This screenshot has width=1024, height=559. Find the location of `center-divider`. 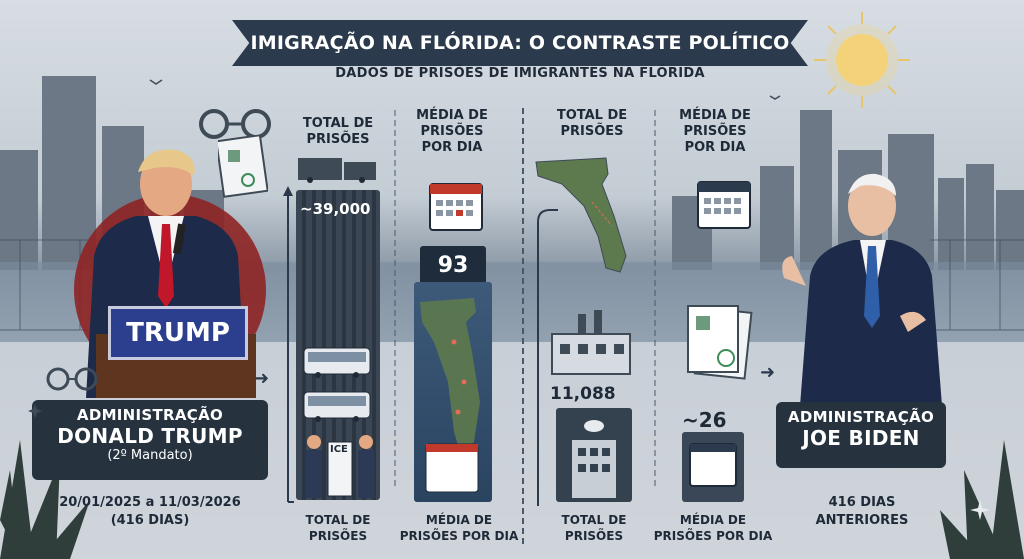

center-divider is located at coordinates (523, 328).